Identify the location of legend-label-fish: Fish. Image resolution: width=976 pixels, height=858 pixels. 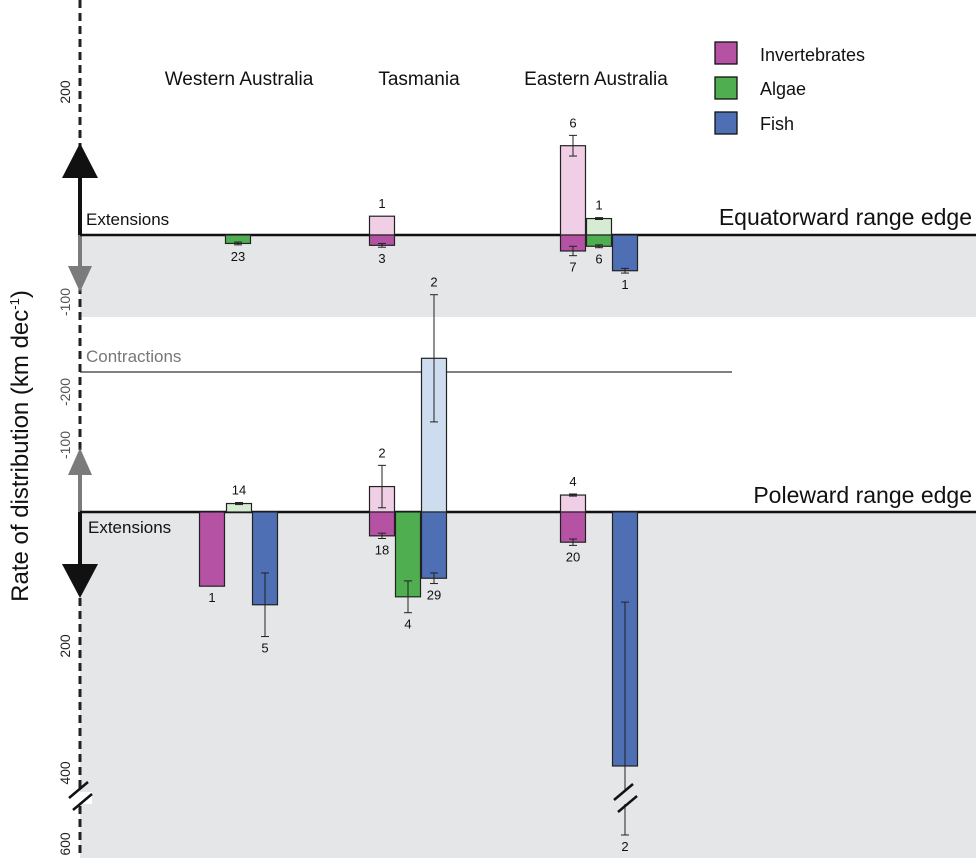
(777, 124).